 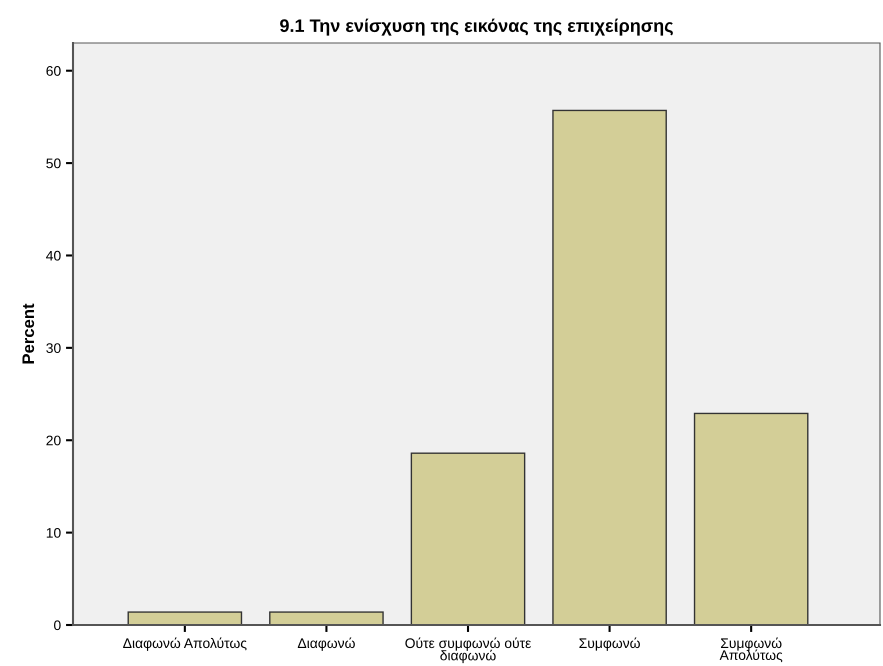 I want to click on y-axis-title: Percent, so click(x=28, y=334).